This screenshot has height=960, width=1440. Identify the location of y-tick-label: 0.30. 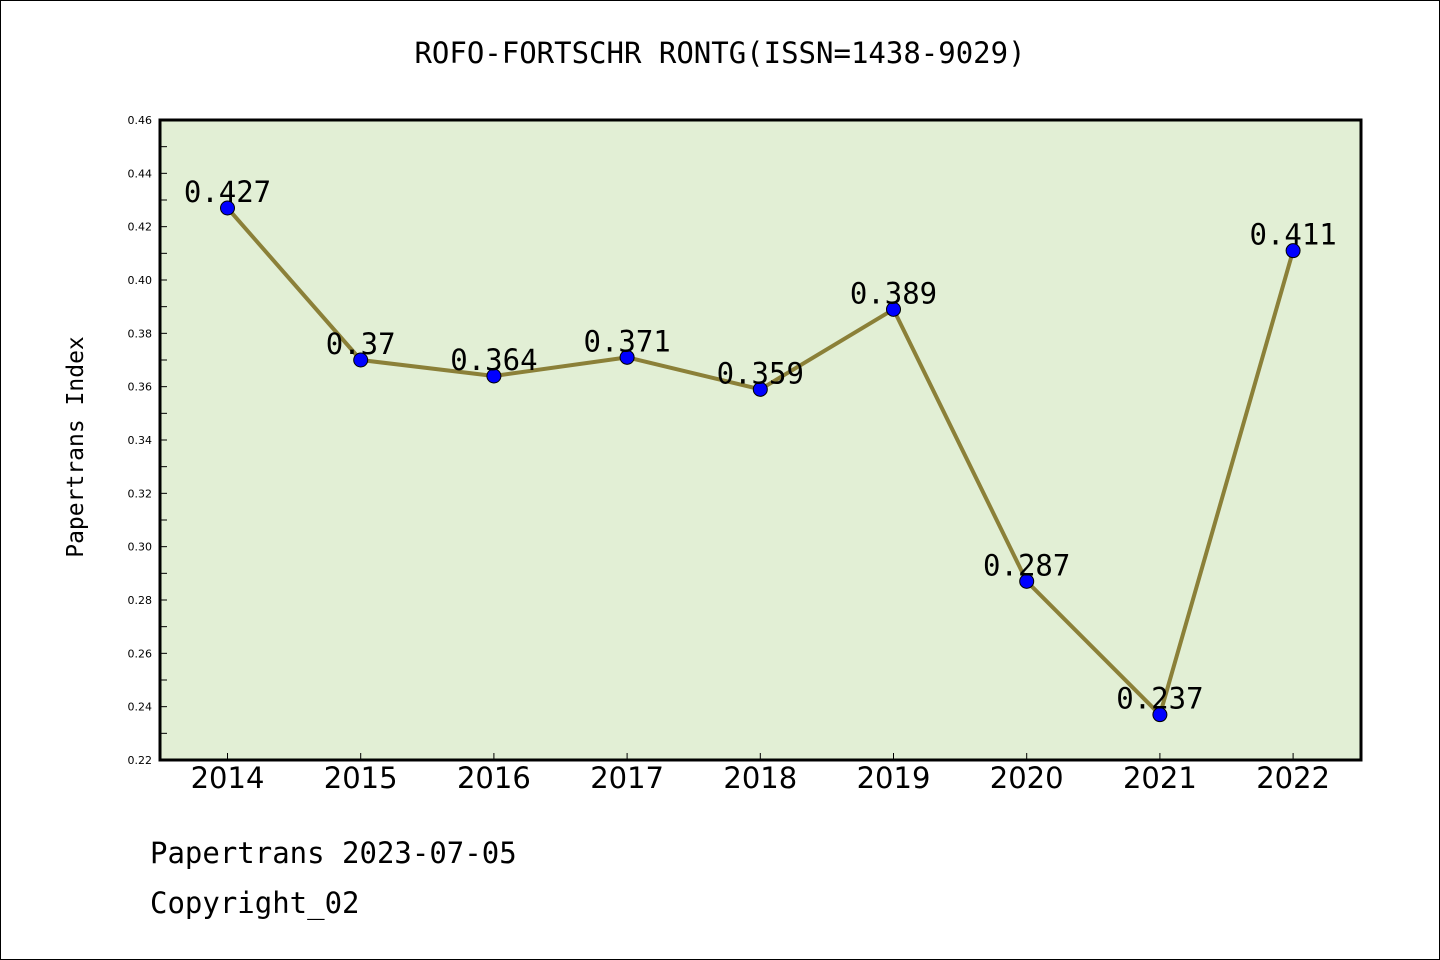
(140, 547).